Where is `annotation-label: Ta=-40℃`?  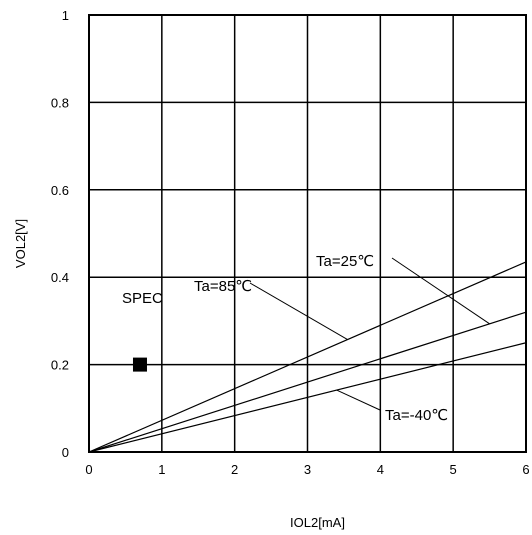 annotation-label: Ta=-40℃ is located at coordinates (416, 415).